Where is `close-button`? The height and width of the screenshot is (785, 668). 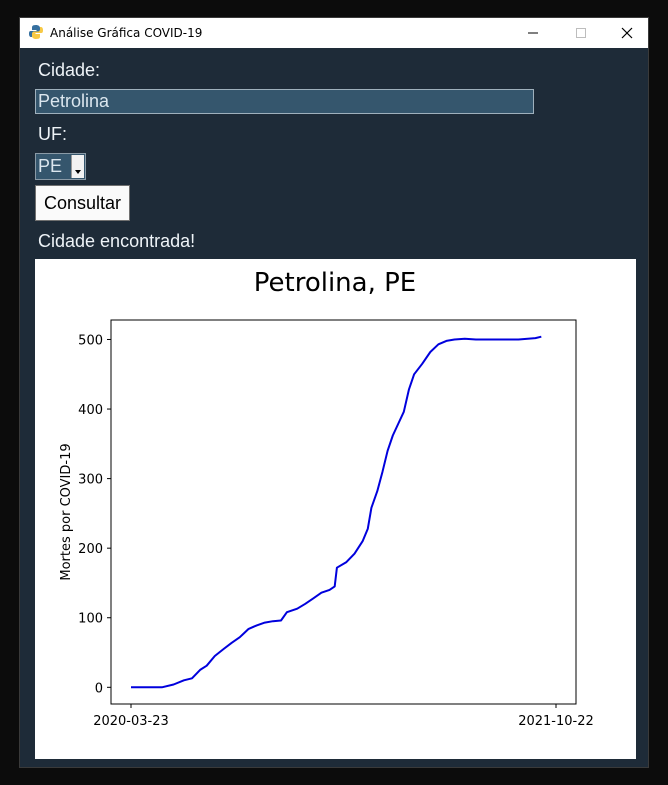 close-button is located at coordinates (627, 33).